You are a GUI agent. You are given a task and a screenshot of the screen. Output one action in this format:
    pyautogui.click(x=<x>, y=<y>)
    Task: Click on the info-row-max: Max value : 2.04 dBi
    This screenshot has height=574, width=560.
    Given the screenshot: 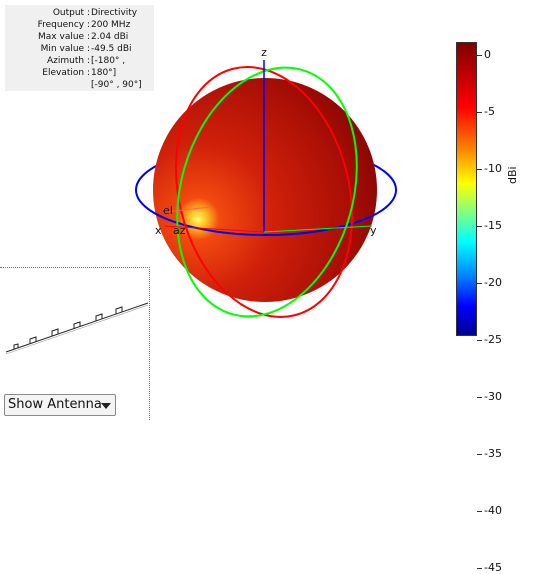 What is the action you would take?
    pyautogui.click(x=79, y=37)
    